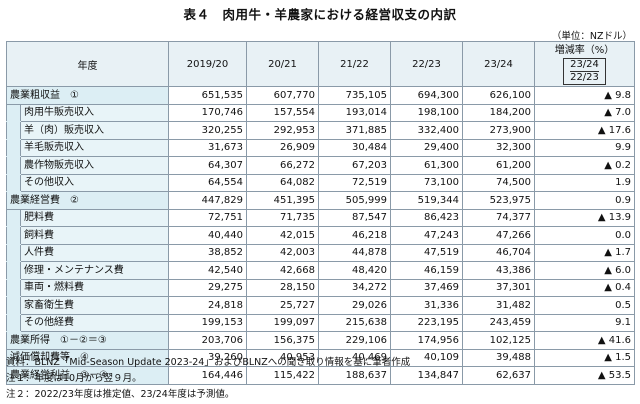 This screenshot has height=404, width=640. Describe the element at coordinates (354, 64) in the screenshot. I see `header-year: 21/22` at that location.